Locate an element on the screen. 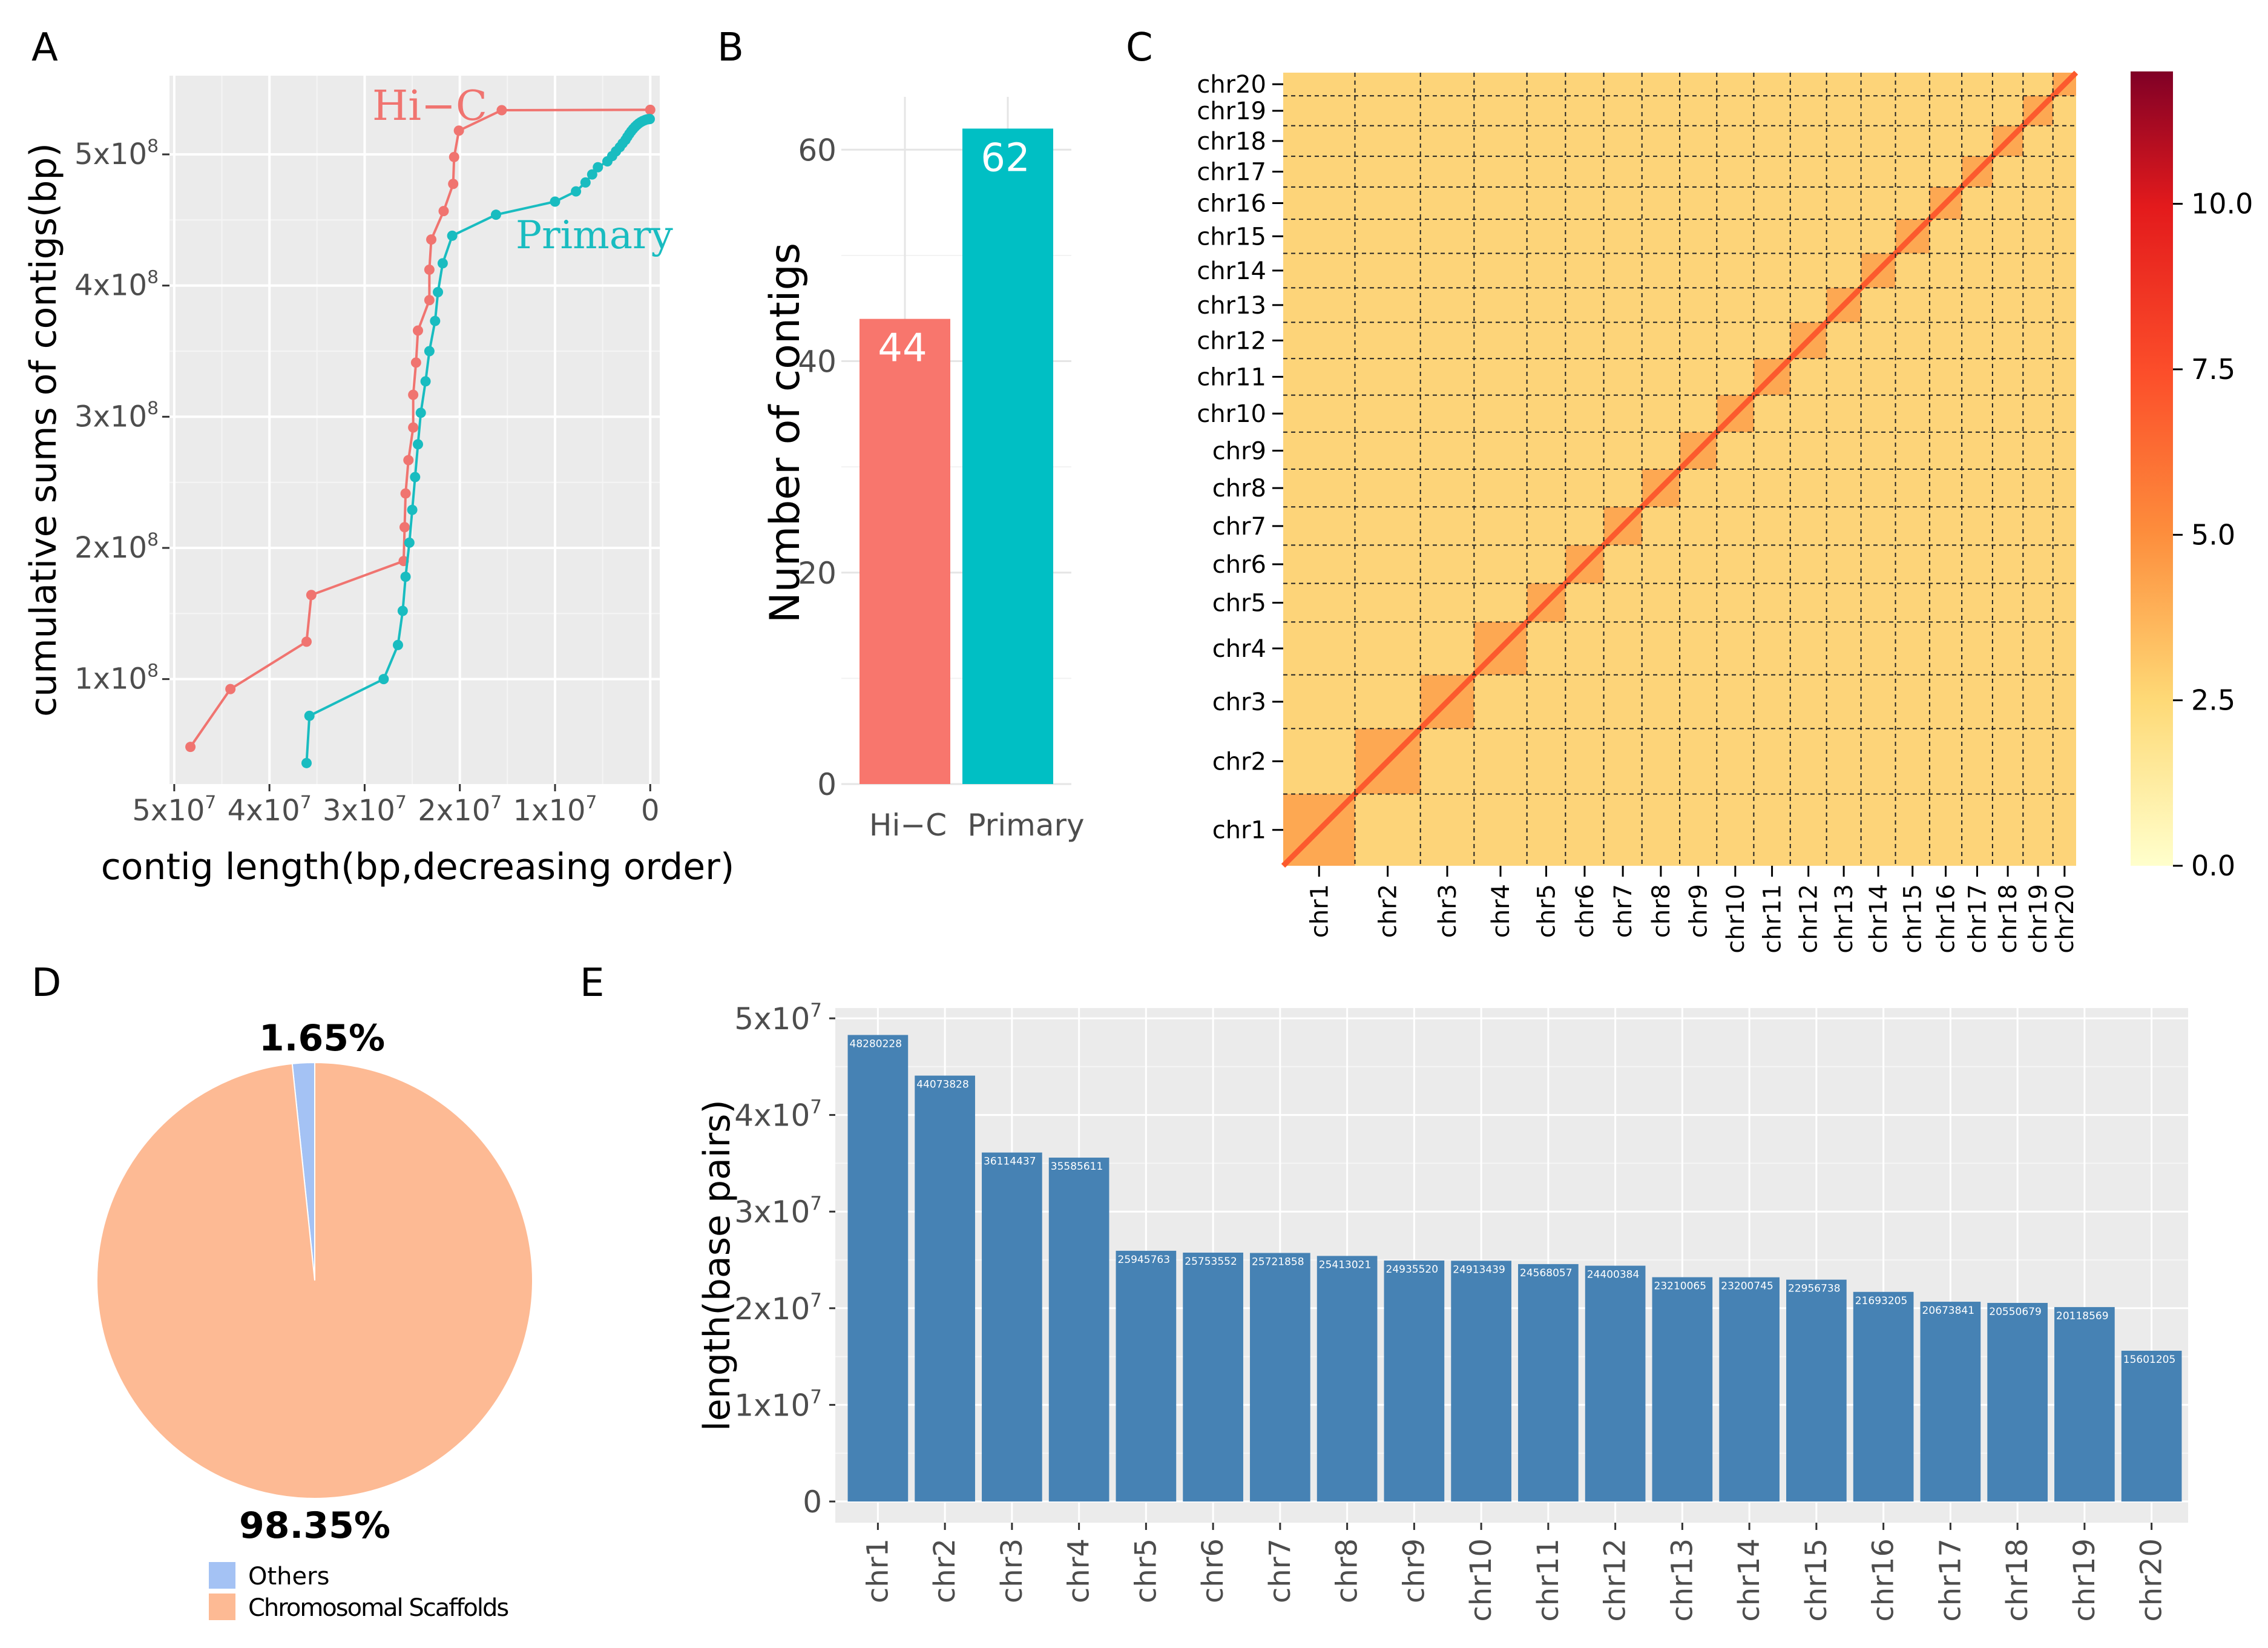  panel-b-x-tick-label: Hi−C is located at coordinates (908, 826).